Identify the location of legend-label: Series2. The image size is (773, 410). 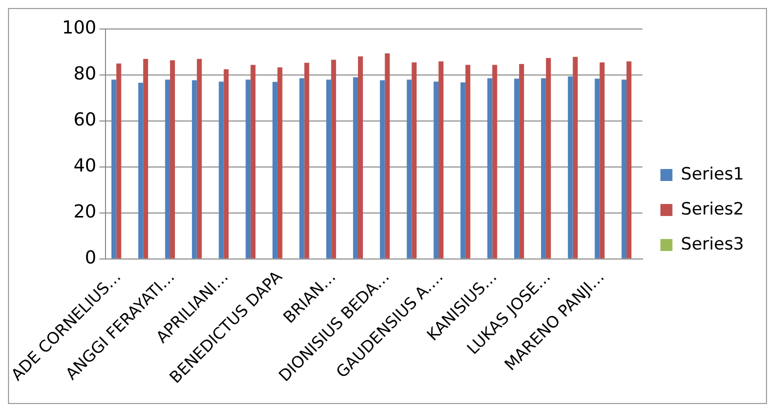
(712, 209).